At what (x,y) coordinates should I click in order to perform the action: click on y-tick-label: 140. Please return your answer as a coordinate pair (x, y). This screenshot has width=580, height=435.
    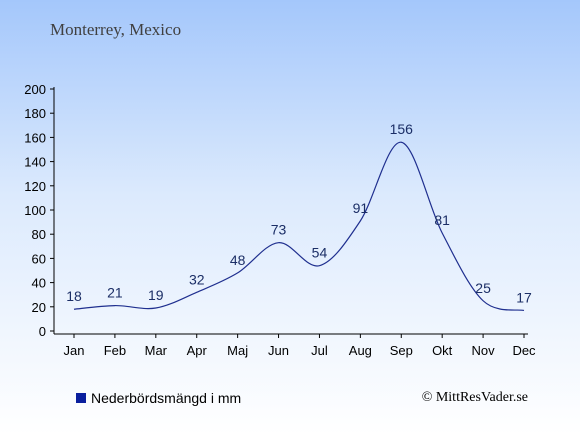
    Looking at the image, I should click on (35, 162).